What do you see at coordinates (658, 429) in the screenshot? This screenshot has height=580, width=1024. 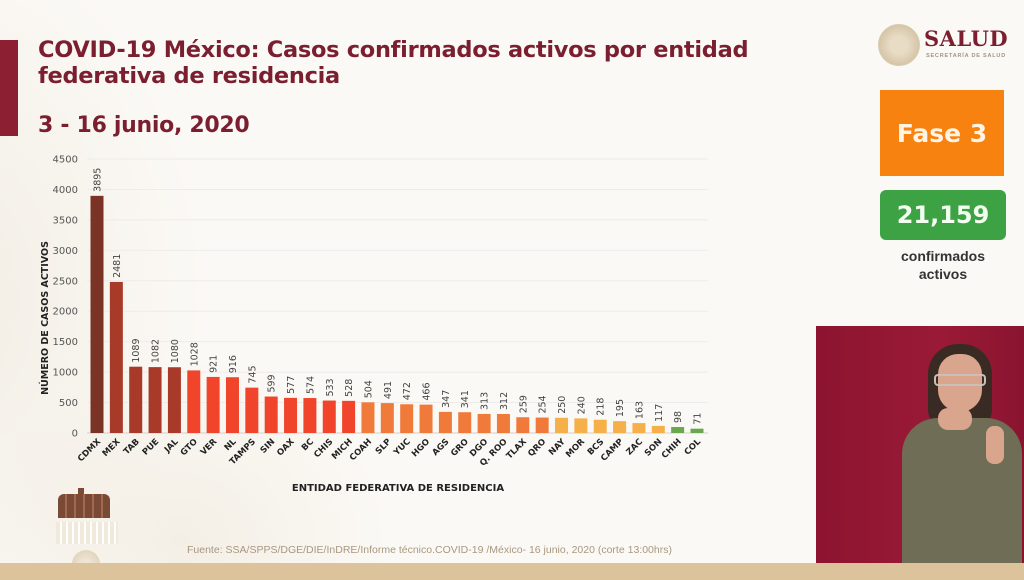 I see `bar-son` at bounding box center [658, 429].